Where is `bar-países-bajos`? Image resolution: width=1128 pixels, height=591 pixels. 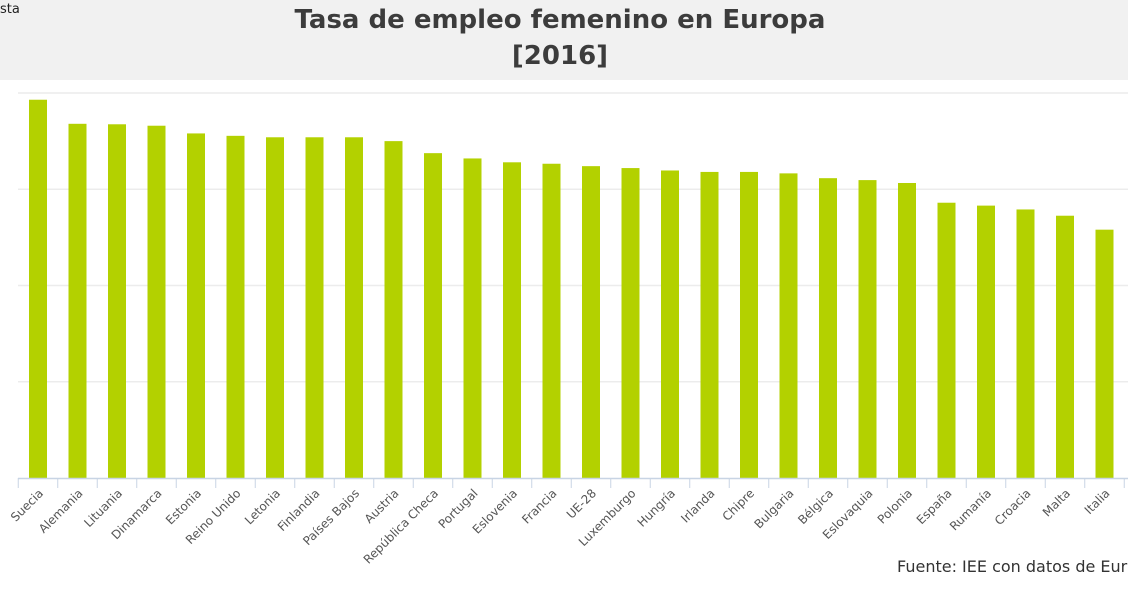 bar-países-bajos is located at coordinates (354, 307).